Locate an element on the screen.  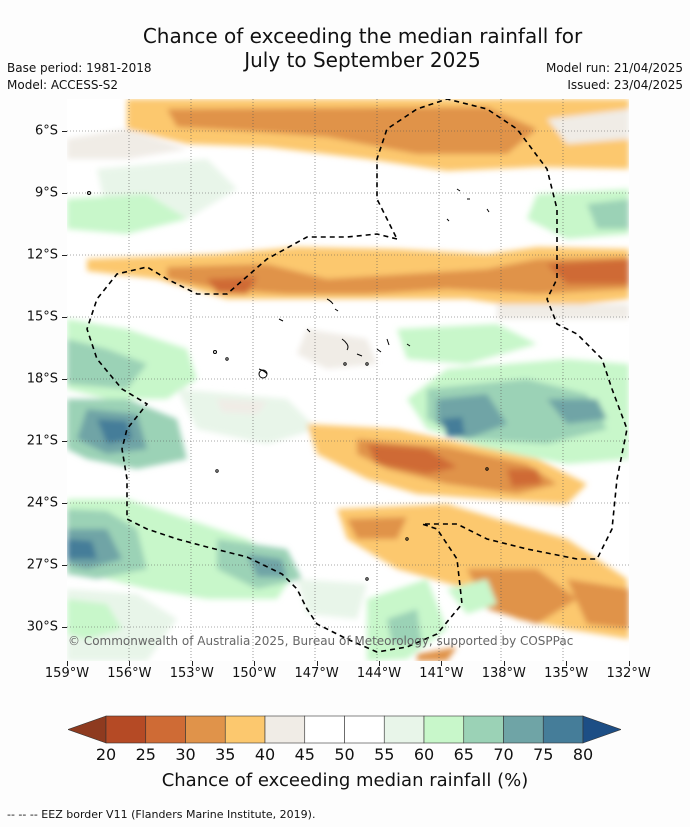
colorbar is located at coordinates (344, 729).